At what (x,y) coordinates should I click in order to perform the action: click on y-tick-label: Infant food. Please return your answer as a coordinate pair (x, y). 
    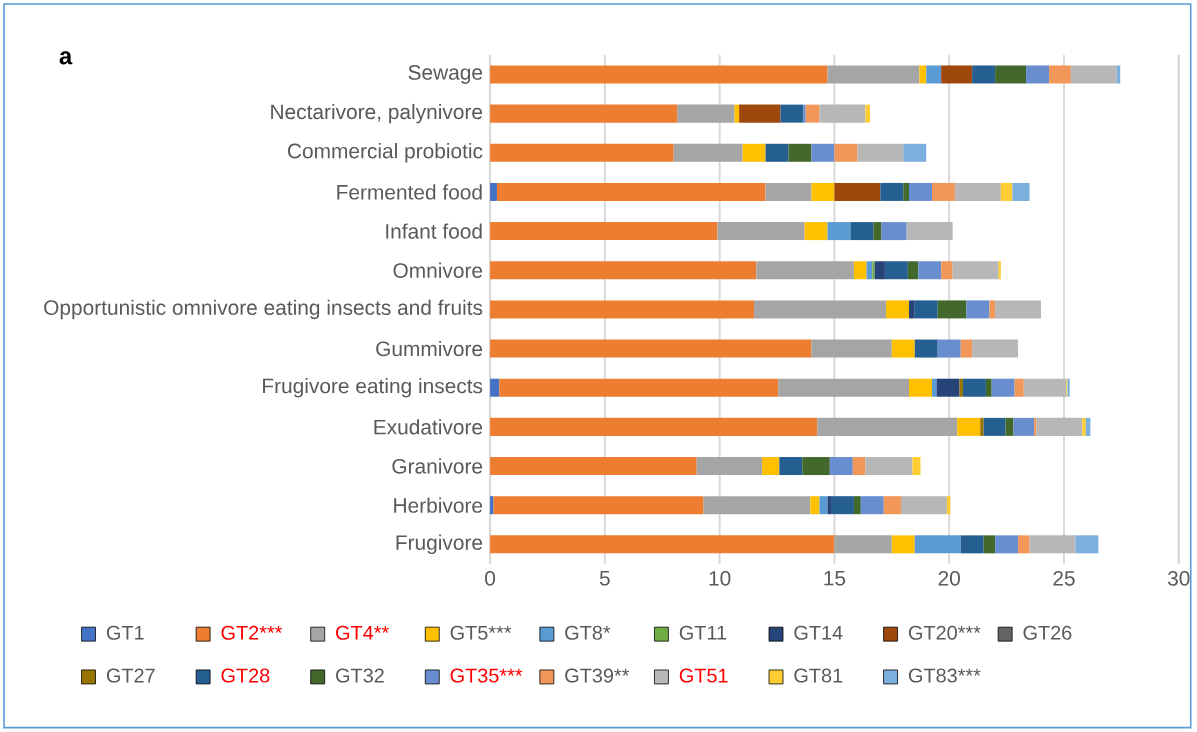
    Looking at the image, I should click on (434, 231).